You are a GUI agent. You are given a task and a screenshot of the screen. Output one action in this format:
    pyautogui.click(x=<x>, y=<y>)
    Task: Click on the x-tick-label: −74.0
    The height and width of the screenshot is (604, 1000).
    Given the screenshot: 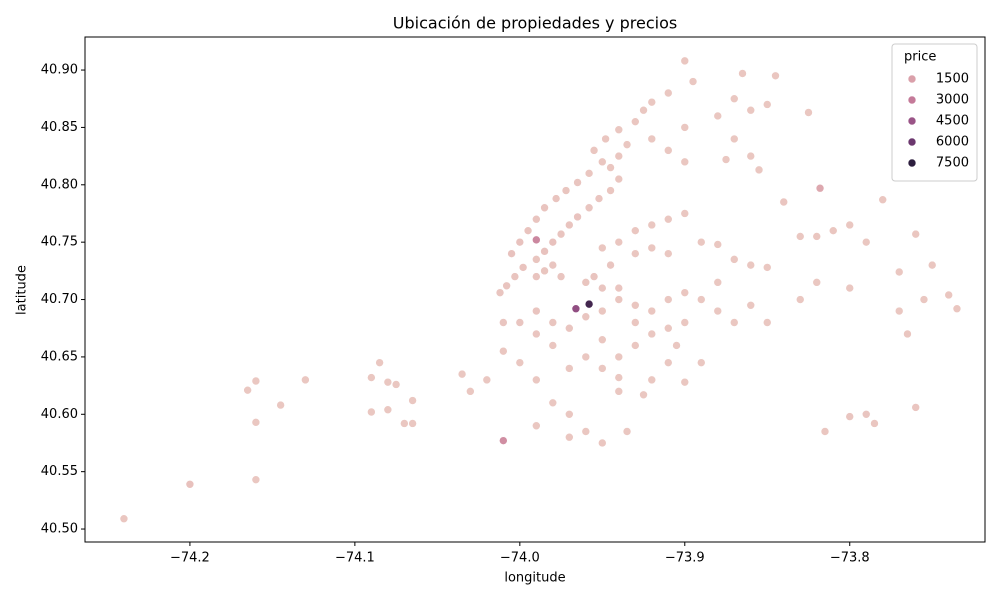 What is the action you would take?
    pyautogui.click(x=520, y=558)
    